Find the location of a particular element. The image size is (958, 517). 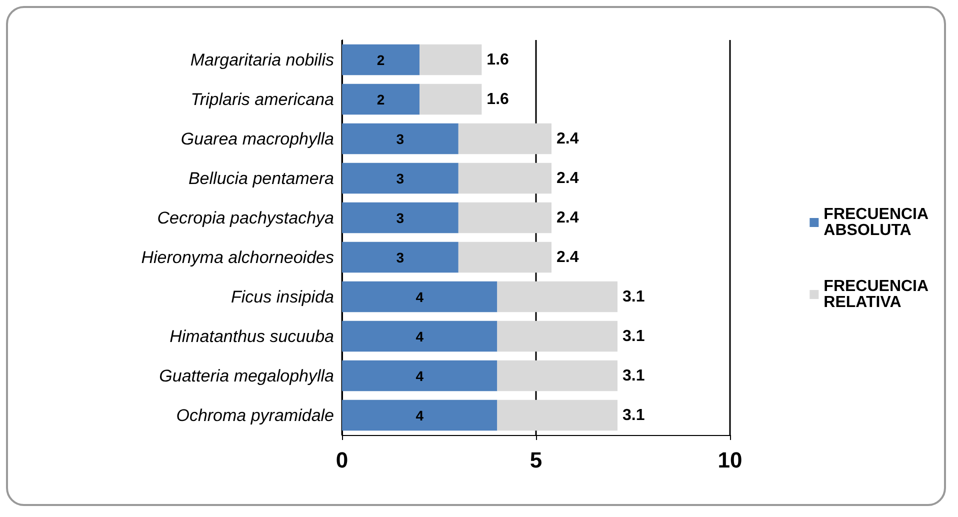

y-tick-label: Guatteria megalophylla is located at coordinates (246, 376).